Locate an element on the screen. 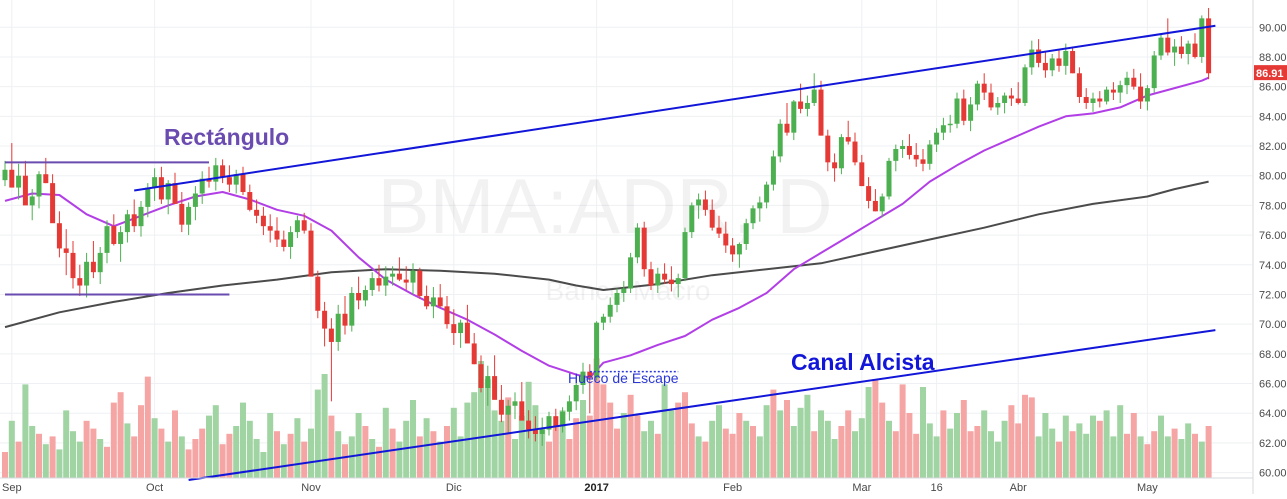 The image size is (1287, 499). time-axis: Sep Oct Nov Dic 2017 Feb Mar 16 Abr May is located at coordinates (626, 485).